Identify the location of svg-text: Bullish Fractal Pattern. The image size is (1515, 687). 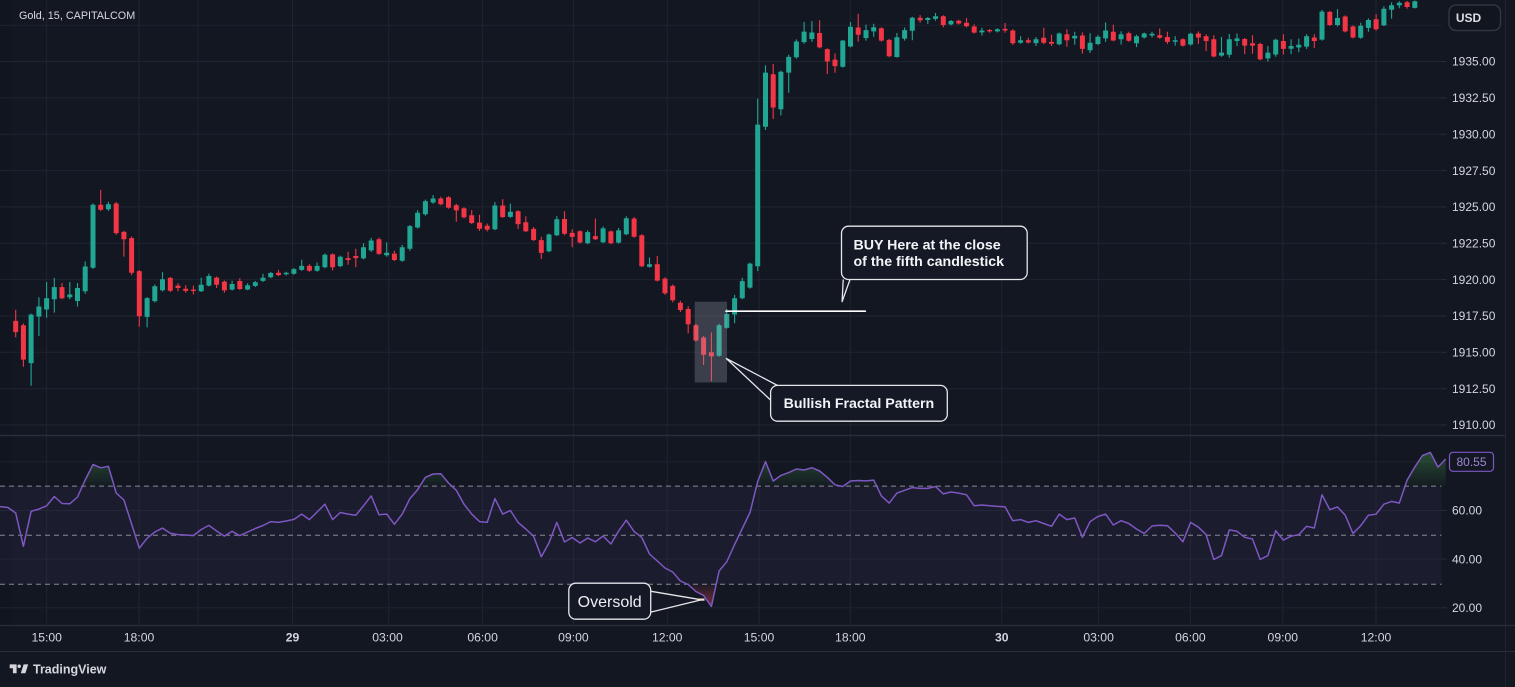
(859, 404).